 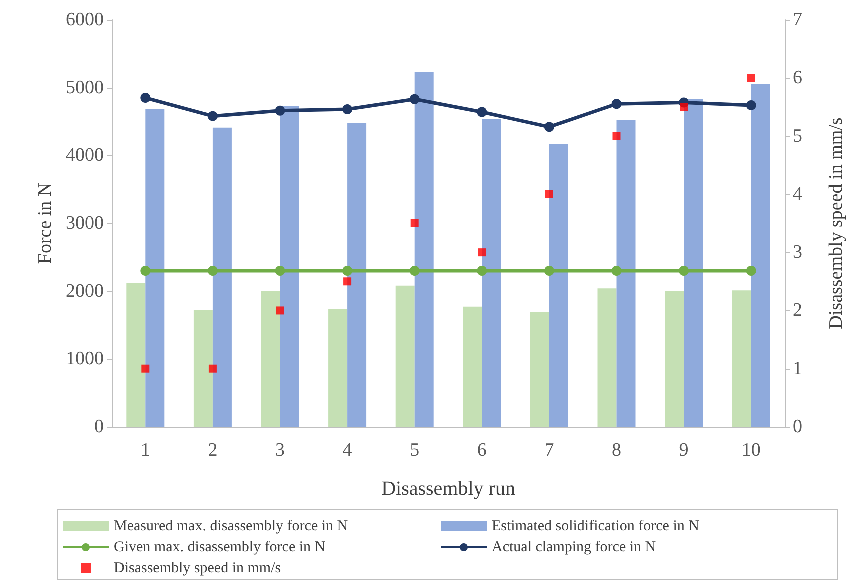 What do you see at coordinates (415, 450) in the screenshot?
I see `x-tick-label: 5` at bounding box center [415, 450].